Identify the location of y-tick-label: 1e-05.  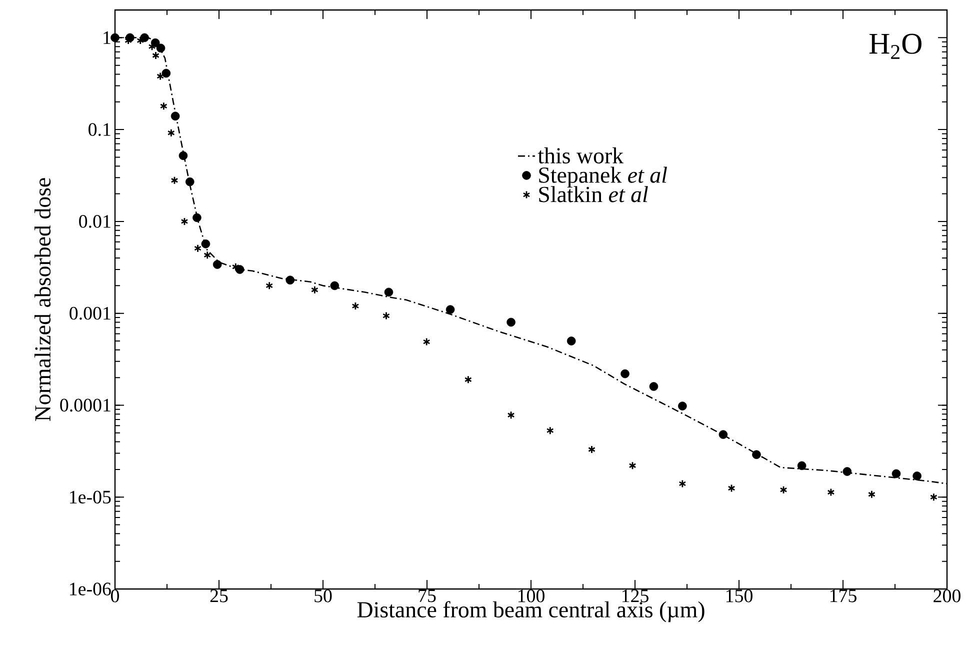
(90, 497).